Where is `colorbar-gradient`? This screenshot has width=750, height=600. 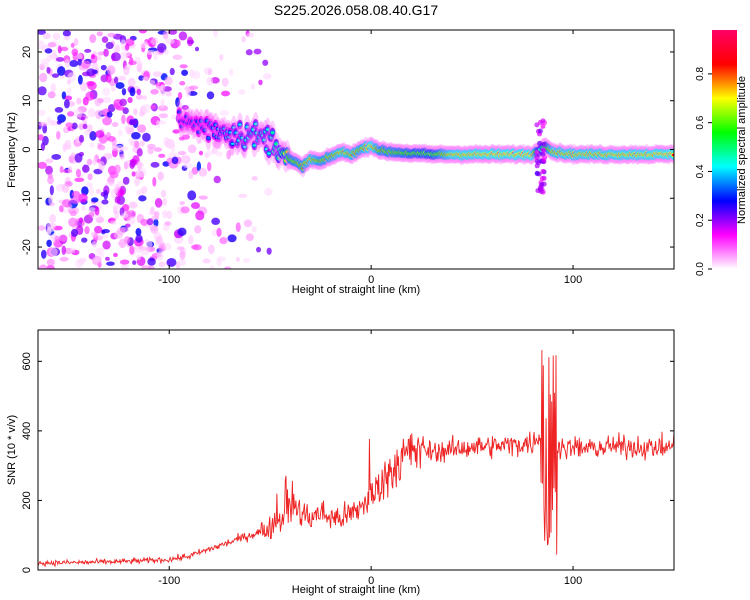 colorbar-gradient is located at coordinates (724, 149).